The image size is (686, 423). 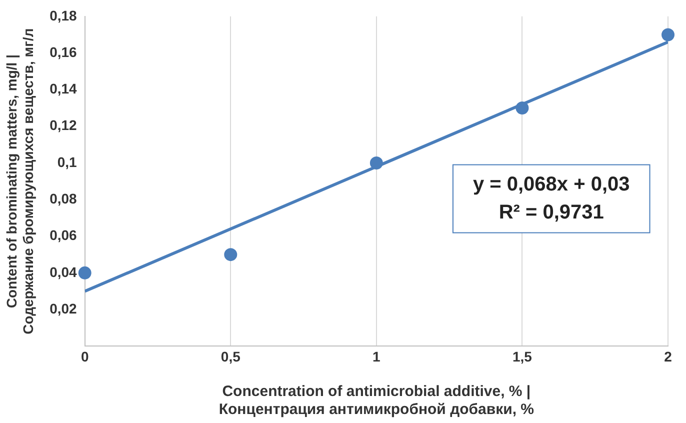 What do you see at coordinates (376, 400) in the screenshot?
I see `x-axis-title: Concentration of antimicrobial additive, % | Концентрация антимикробной добавки, %` at bounding box center [376, 400].